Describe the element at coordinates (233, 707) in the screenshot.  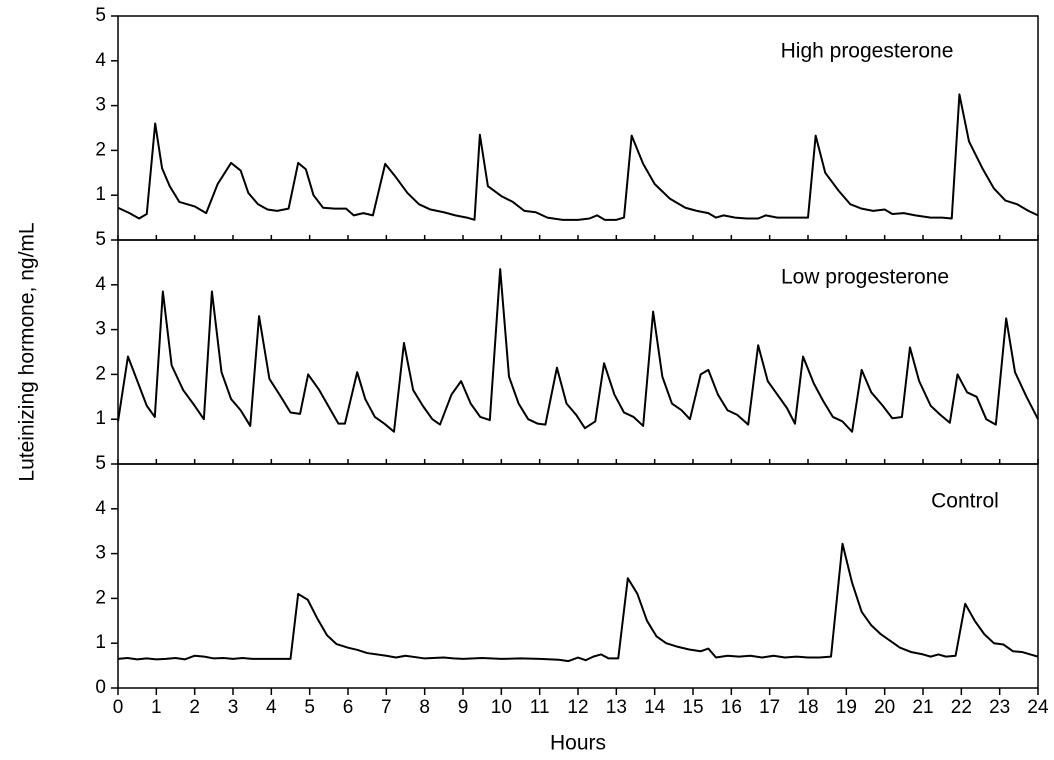
I see `x-tick-label: 3` at that location.